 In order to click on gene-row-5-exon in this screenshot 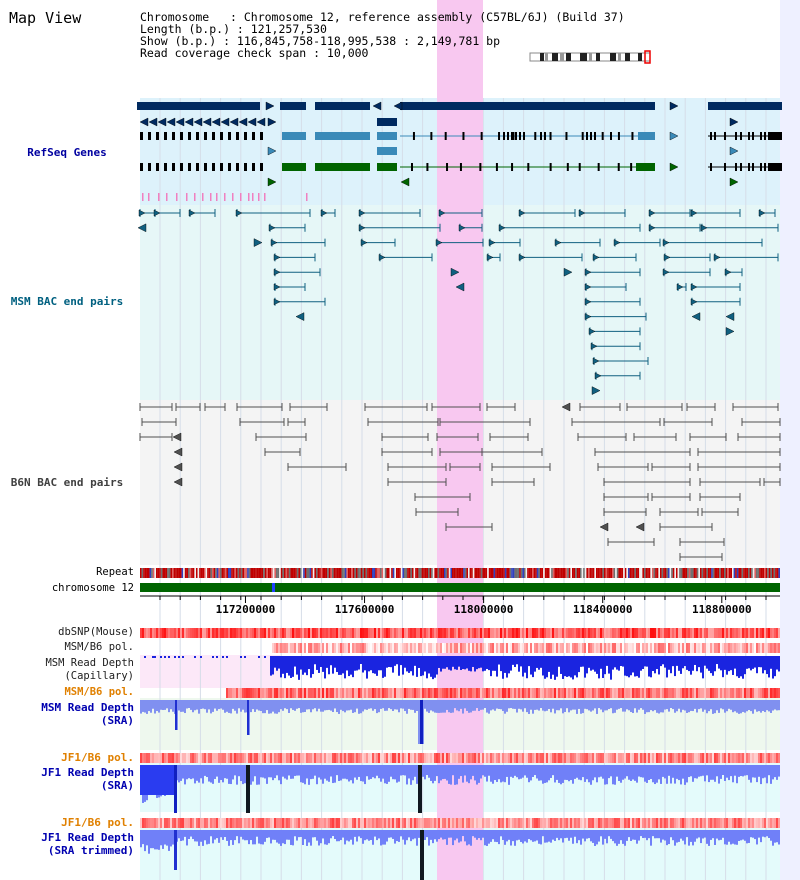, I will do `click(387, 167)`.